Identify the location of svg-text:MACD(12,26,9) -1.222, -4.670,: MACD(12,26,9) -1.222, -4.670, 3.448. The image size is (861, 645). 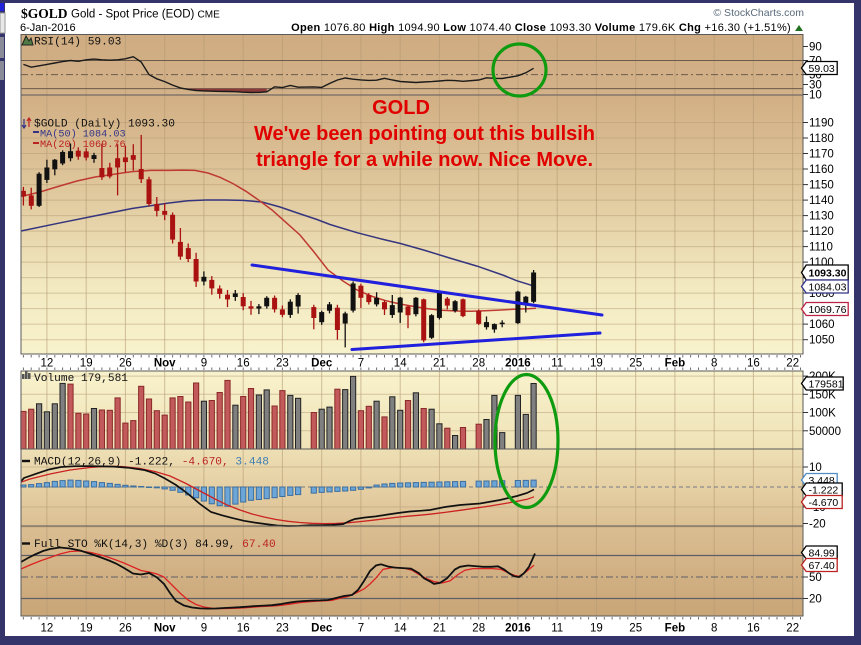
(151, 463).